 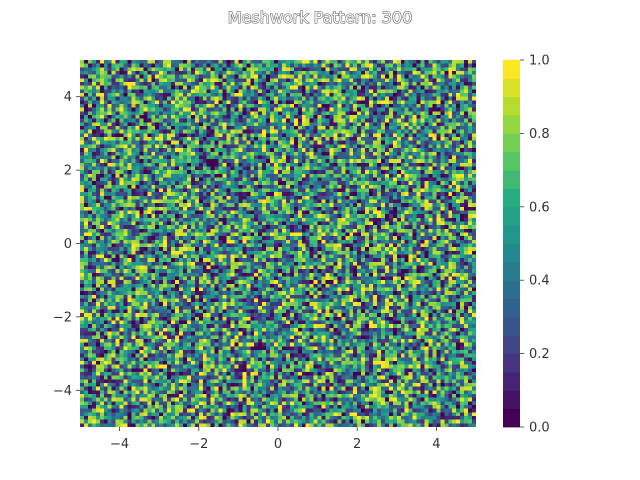 What do you see at coordinates (198, 444) in the screenshot?
I see `x-tick-label: −2` at bounding box center [198, 444].